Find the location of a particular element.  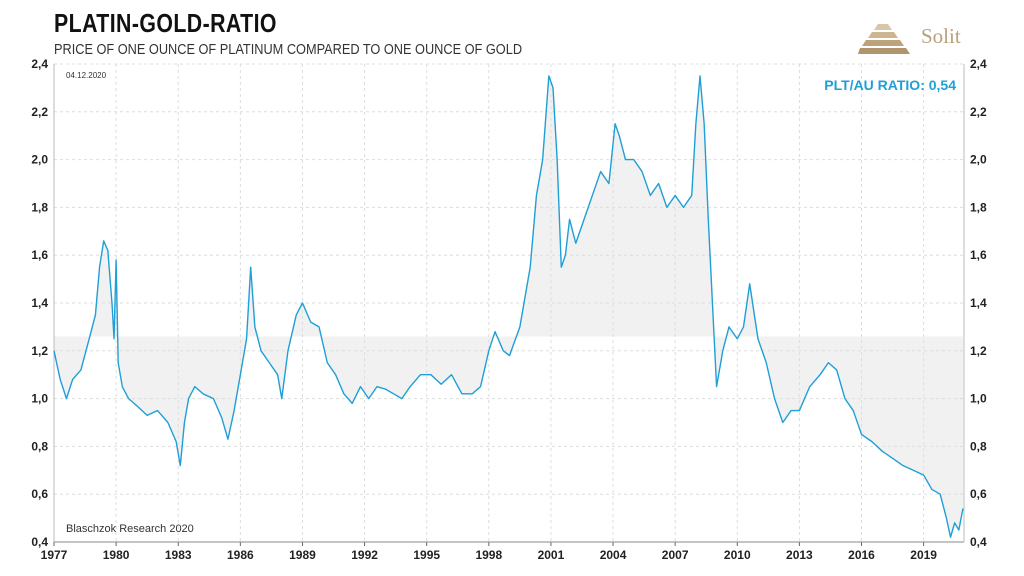

y-tick-label-left: 1,8 is located at coordinates (39, 207).